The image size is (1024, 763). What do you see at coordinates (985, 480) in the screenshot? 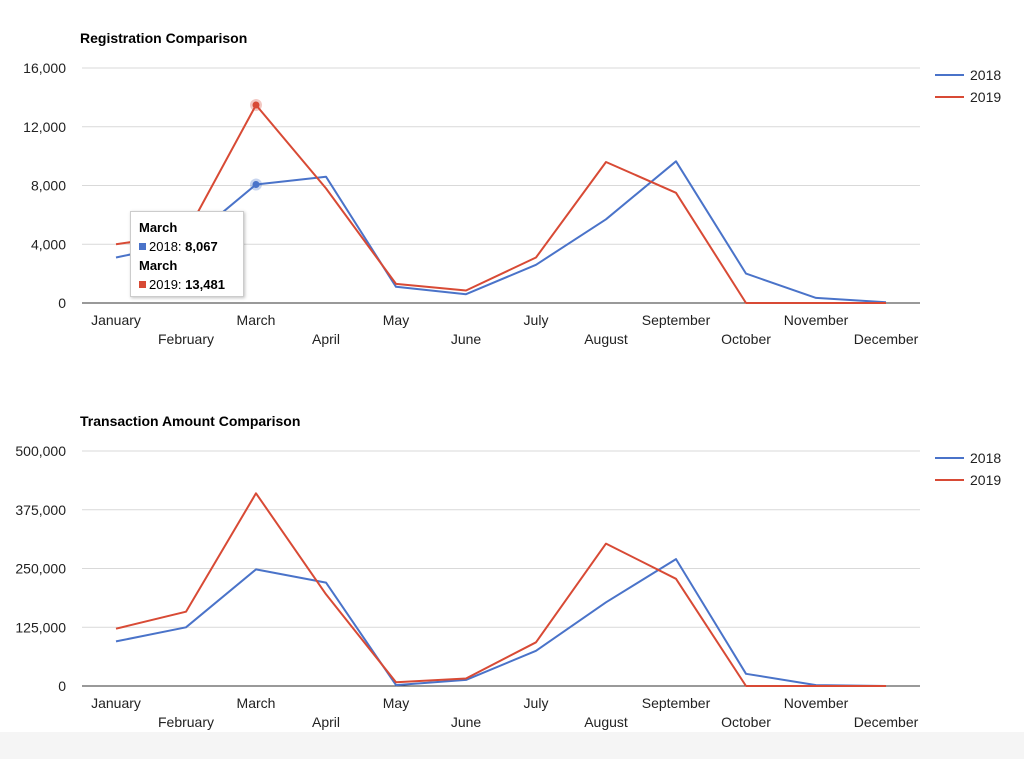
I see `transaction-legend-label-2019: 2019` at bounding box center [985, 480].